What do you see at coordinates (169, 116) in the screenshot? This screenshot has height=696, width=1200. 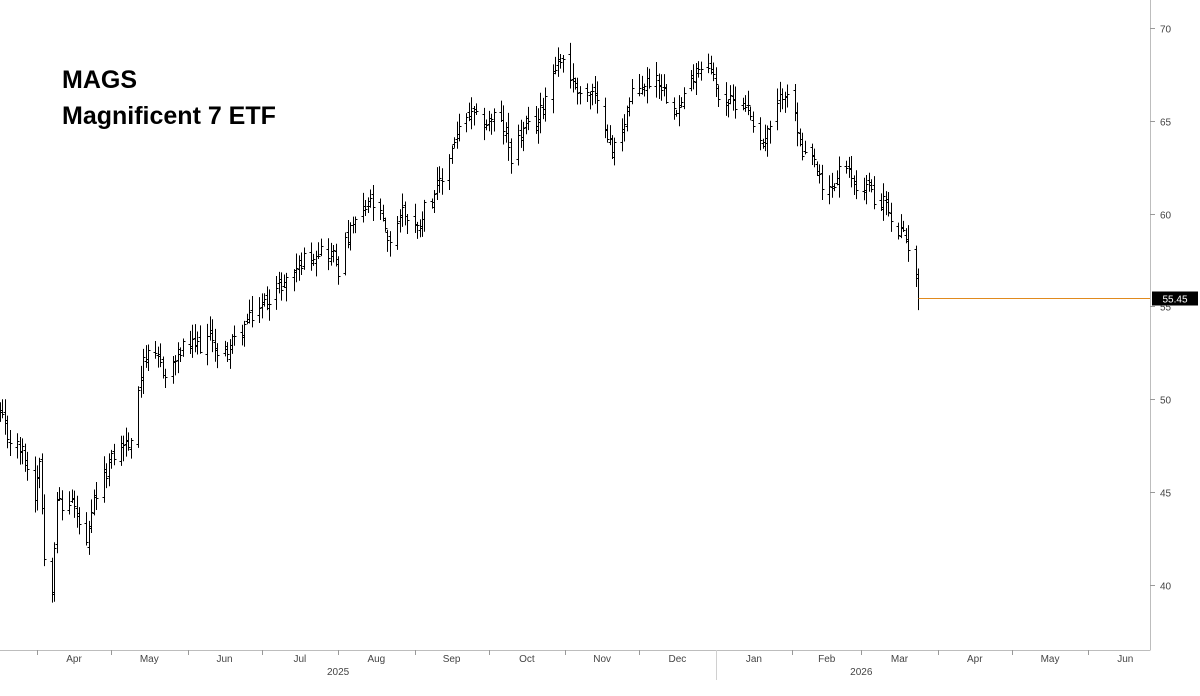 I see `chart-subtitle: Magnificent 7 ETF` at bounding box center [169, 116].